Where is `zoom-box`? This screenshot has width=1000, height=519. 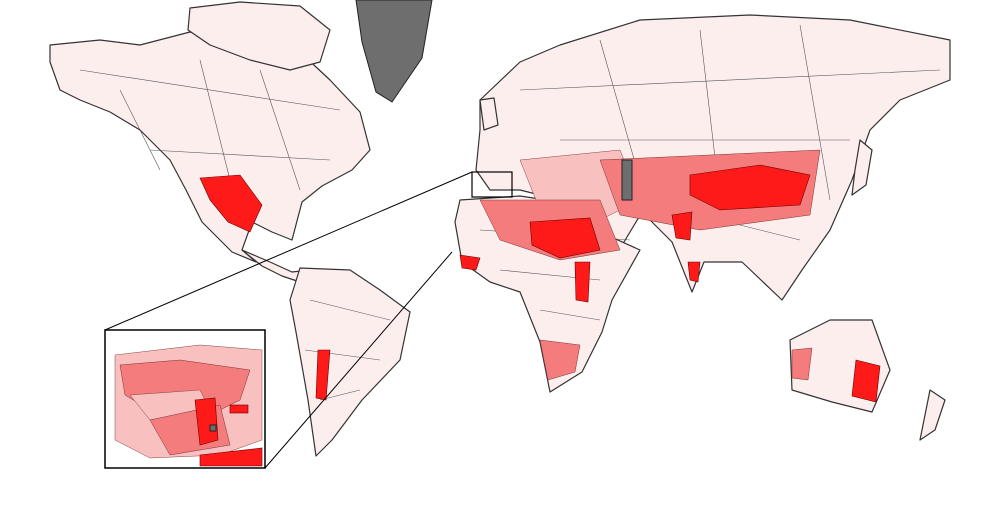 zoom-box is located at coordinates (492, 184).